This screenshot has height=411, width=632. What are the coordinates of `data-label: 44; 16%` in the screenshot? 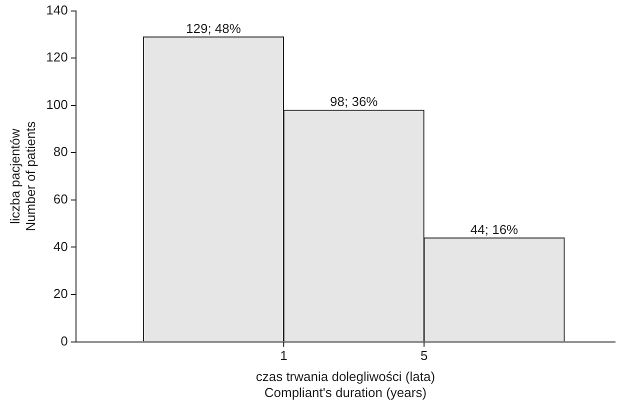 It's located at (494, 229).